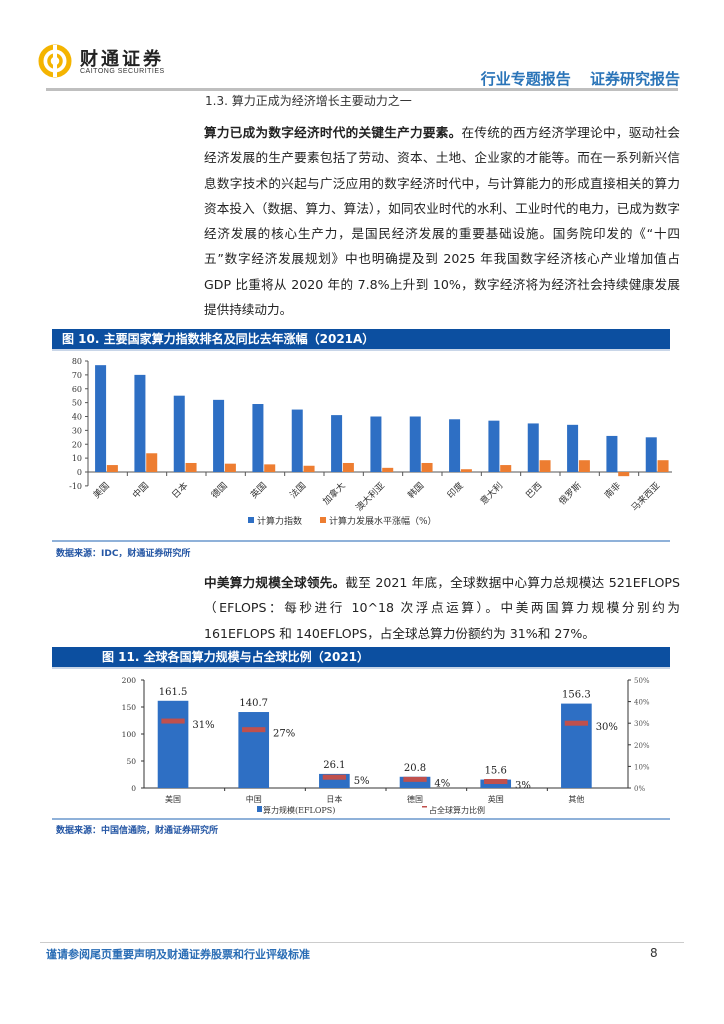 The width and height of the screenshot is (724, 1024). Describe the element at coordinates (362, 89) in the screenshot. I see `header-divider` at that location.